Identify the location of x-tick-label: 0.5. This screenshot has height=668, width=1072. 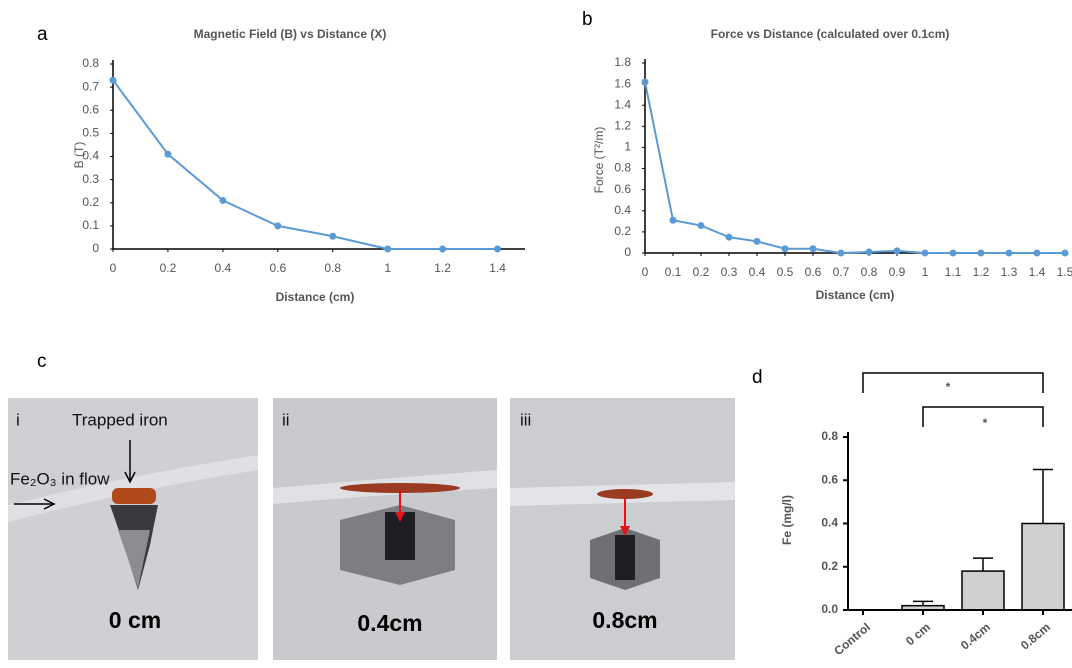
(785, 272).